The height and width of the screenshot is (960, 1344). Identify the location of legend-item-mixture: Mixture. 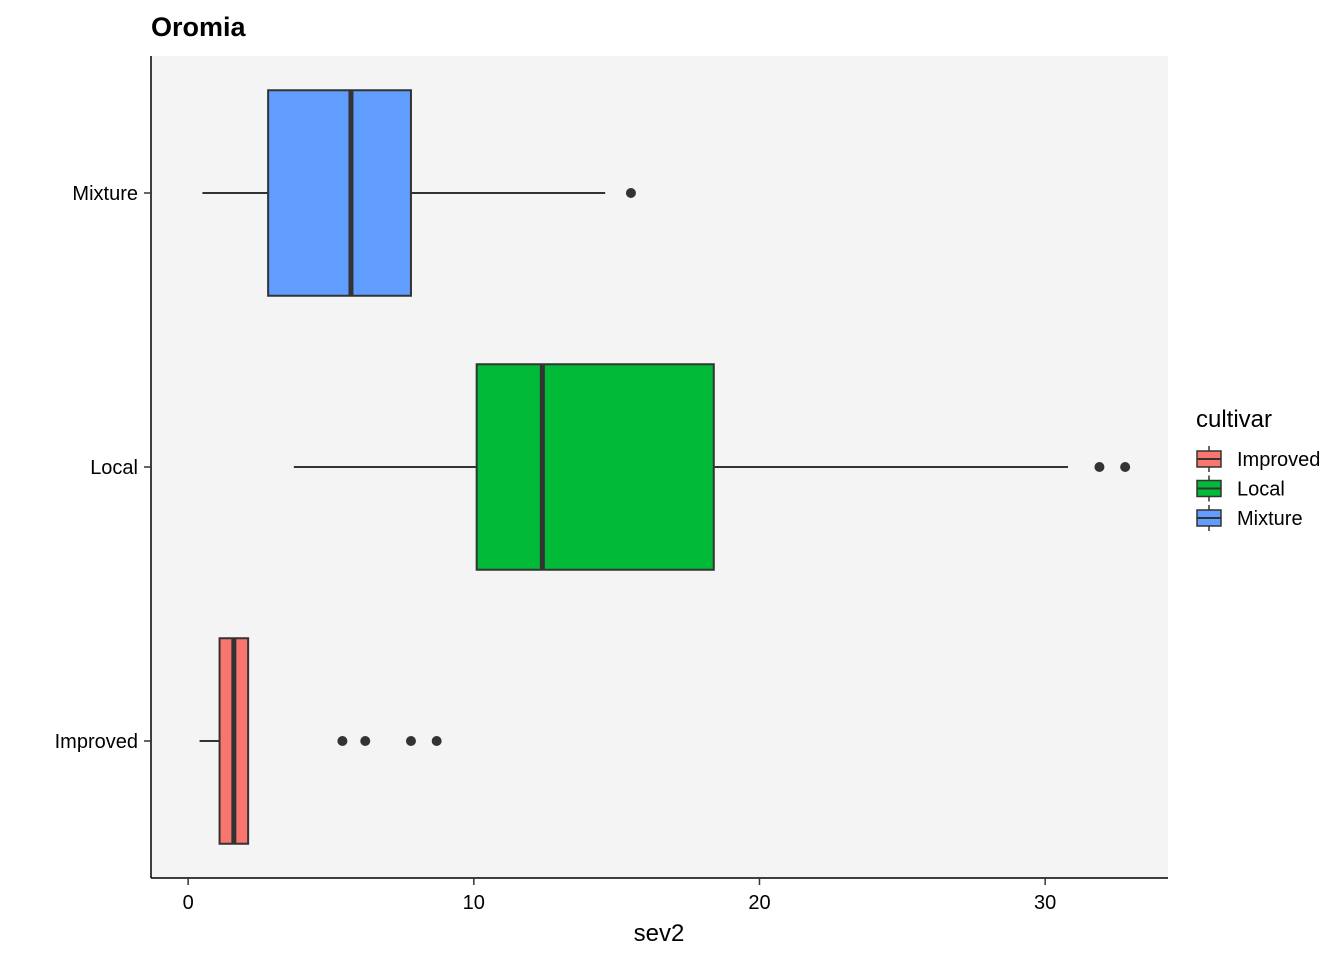
(1249, 518).